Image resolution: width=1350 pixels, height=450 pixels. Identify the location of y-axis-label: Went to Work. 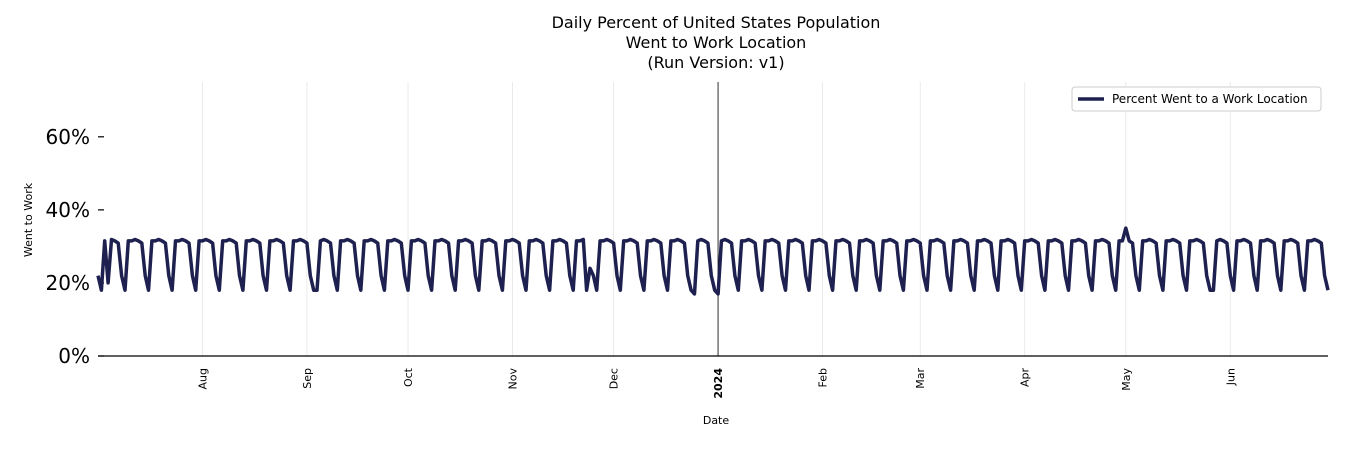
(28, 219).